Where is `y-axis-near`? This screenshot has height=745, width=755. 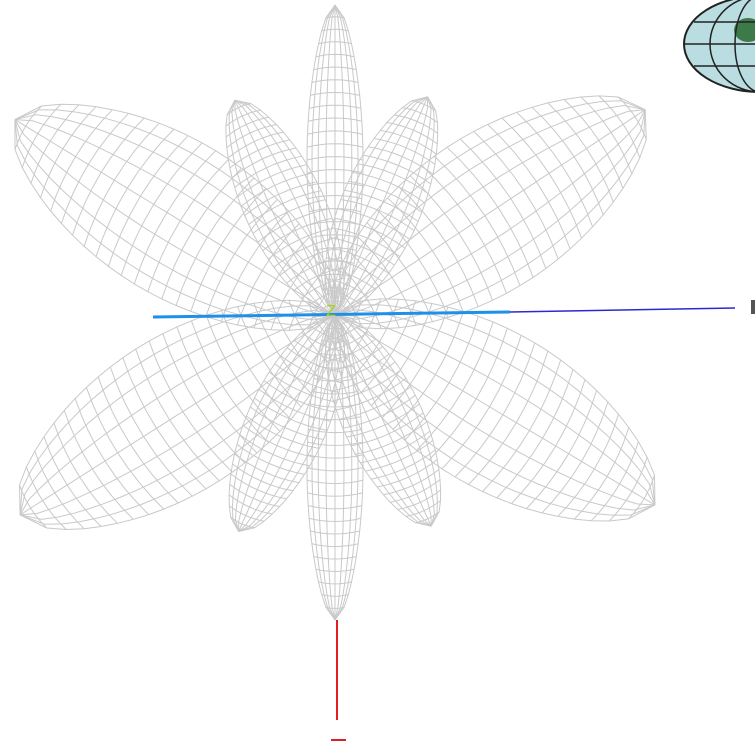 y-axis-near is located at coordinates (331, 314).